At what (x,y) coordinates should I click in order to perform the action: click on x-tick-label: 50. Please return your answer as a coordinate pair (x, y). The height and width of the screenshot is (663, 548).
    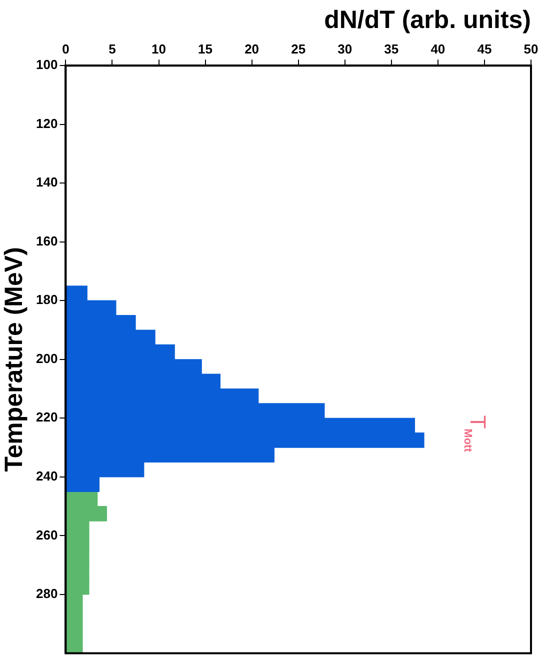
    Looking at the image, I should click on (531, 48).